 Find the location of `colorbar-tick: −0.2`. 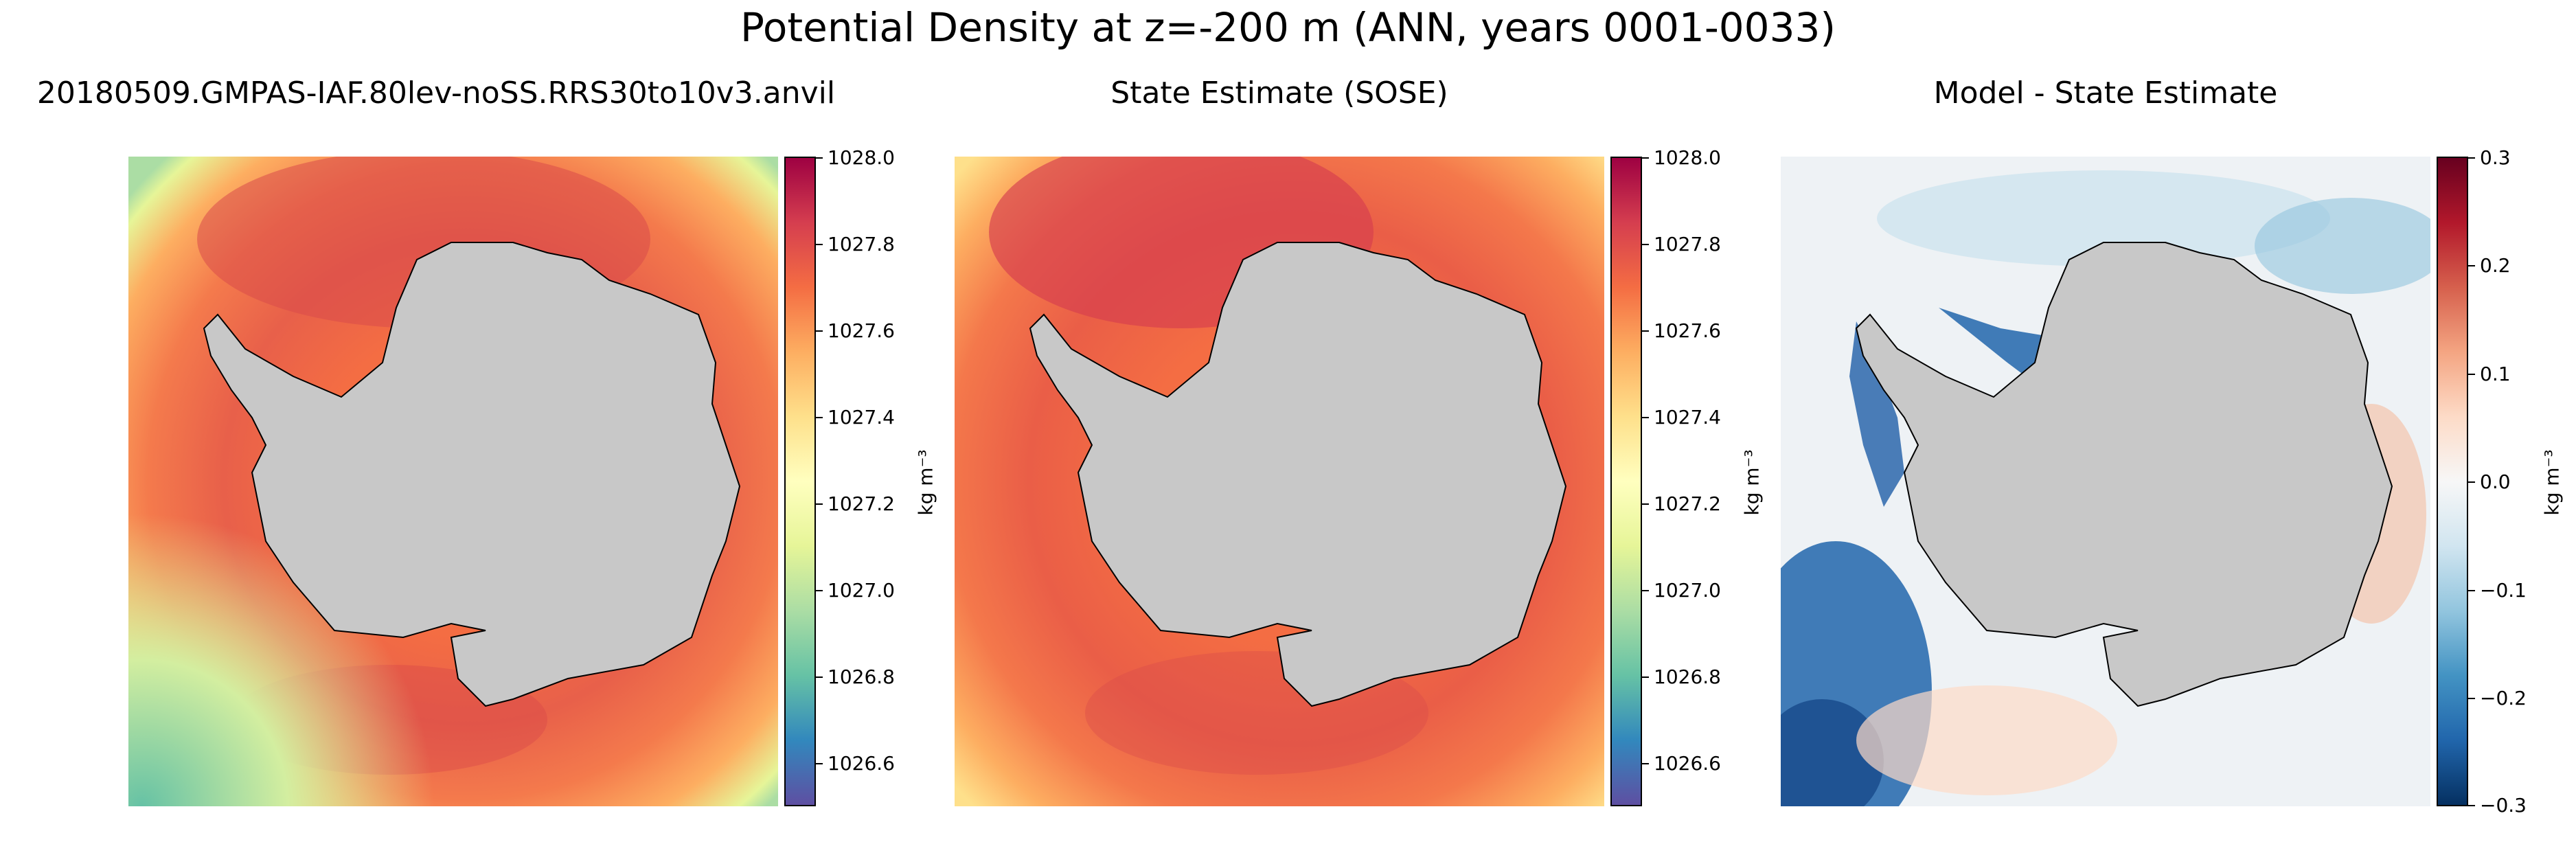

colorbar-tick: −0.2 is located at coordinates (2503, 698).